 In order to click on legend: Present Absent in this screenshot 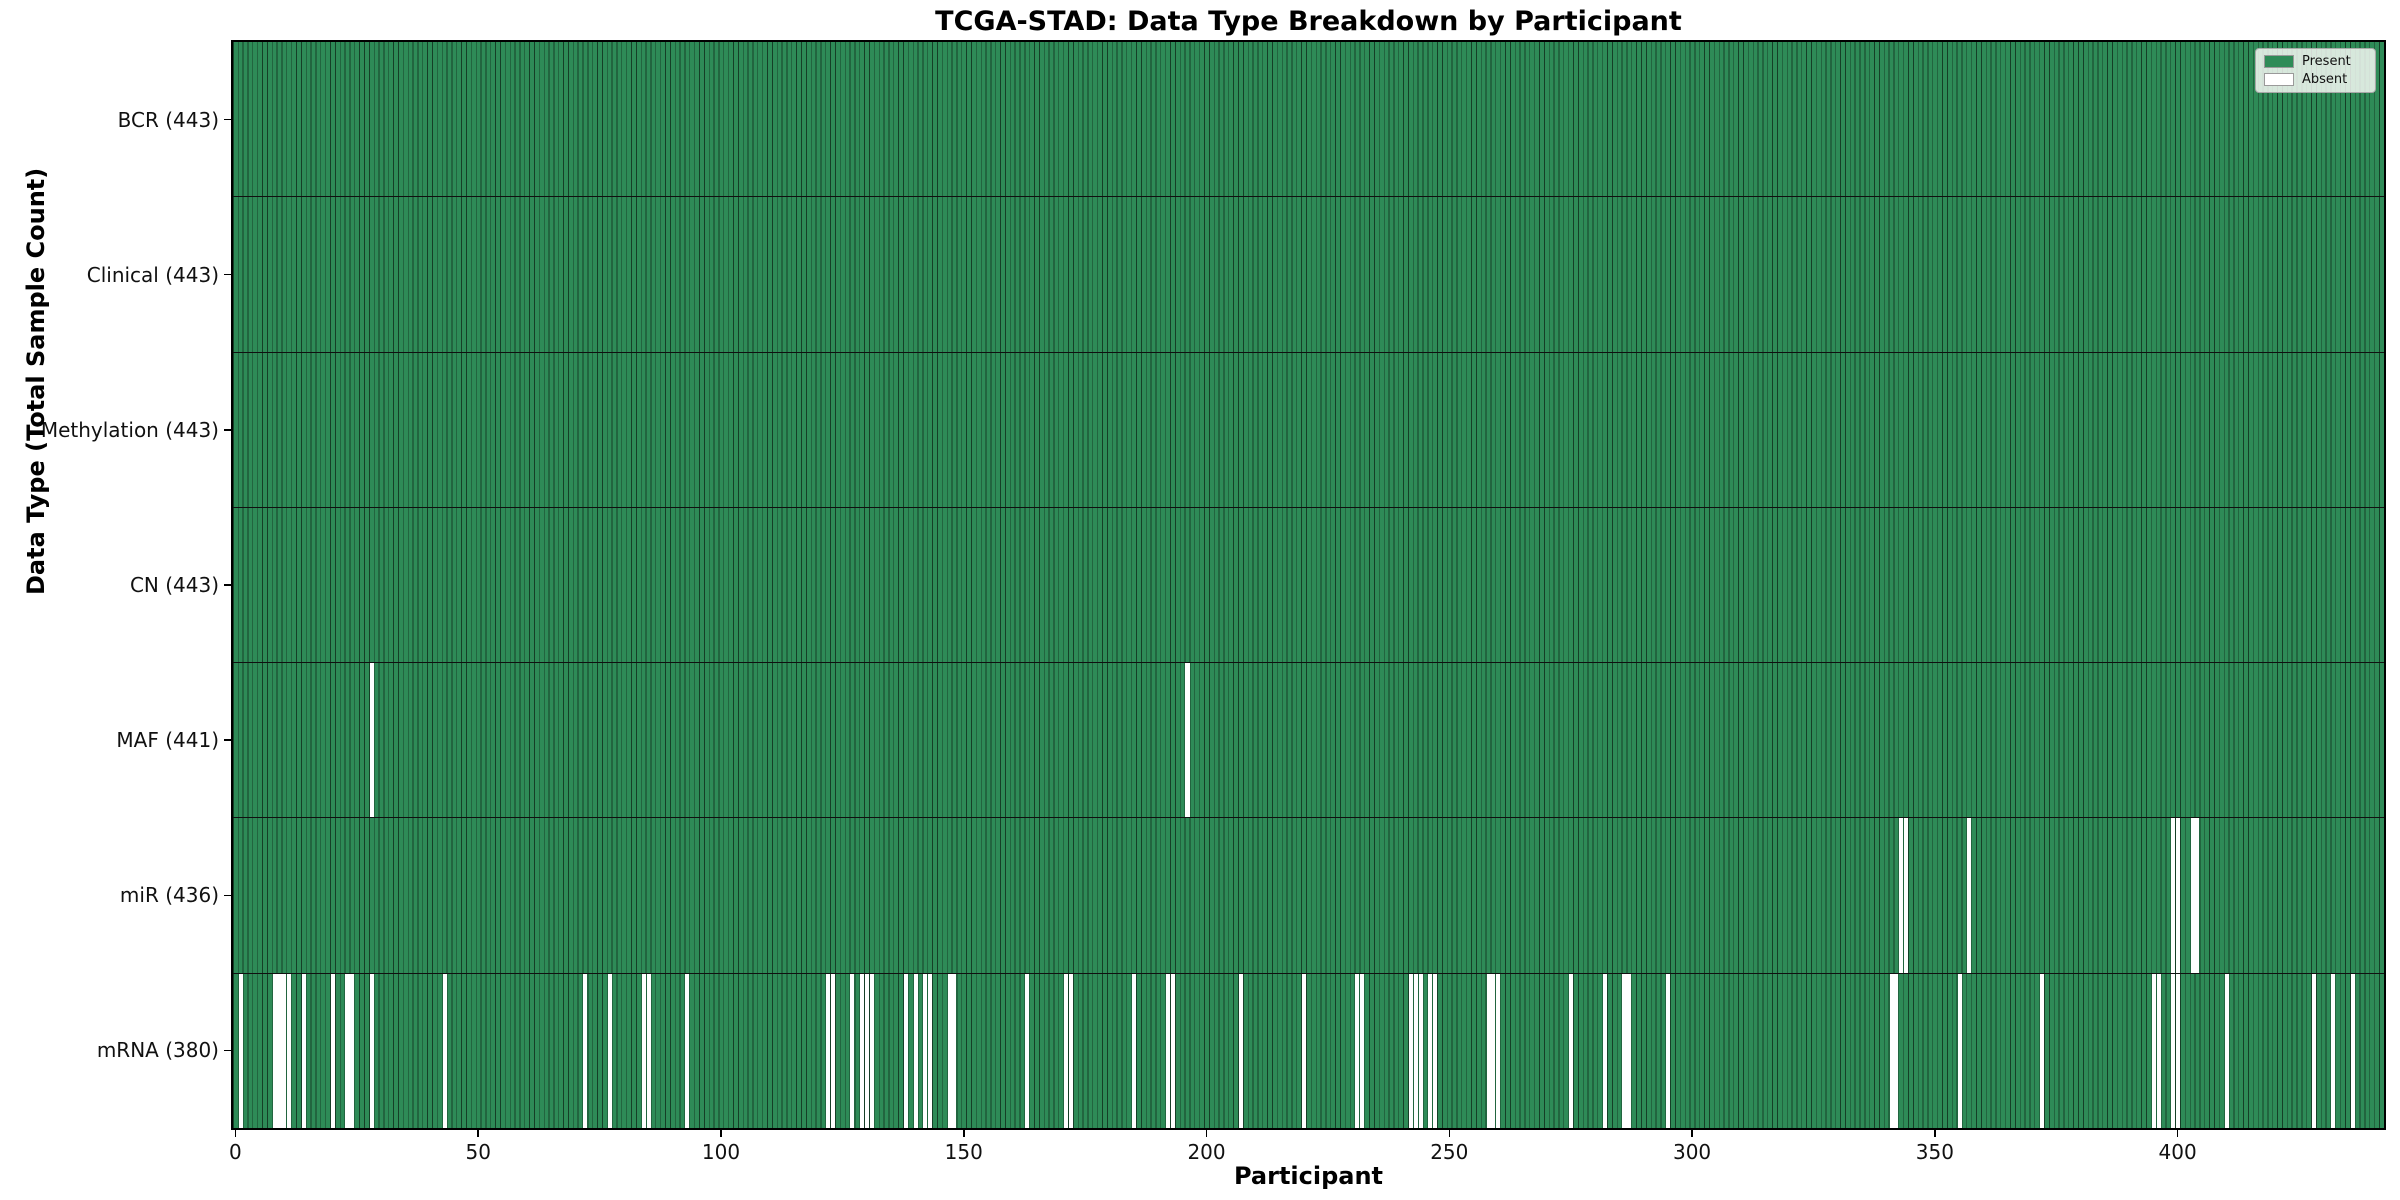, I will do `click(2315, 70)`.